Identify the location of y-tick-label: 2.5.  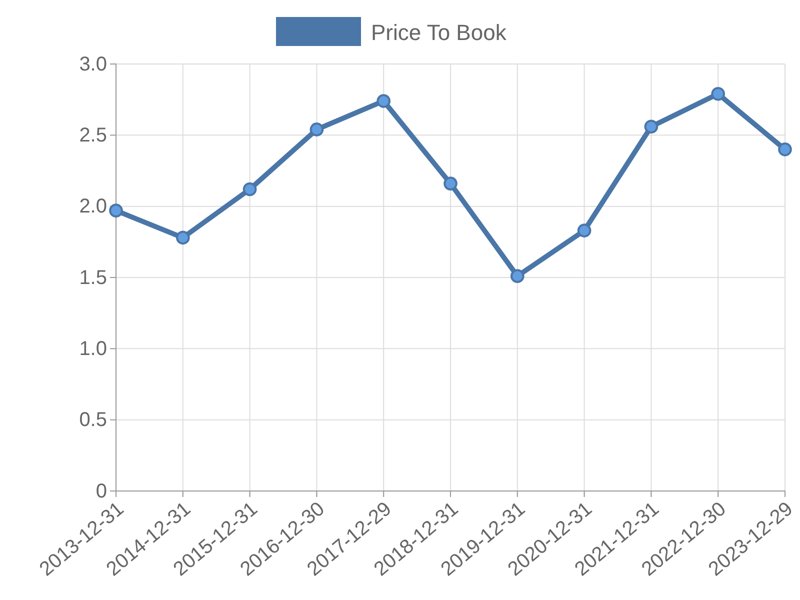
(93, 135).